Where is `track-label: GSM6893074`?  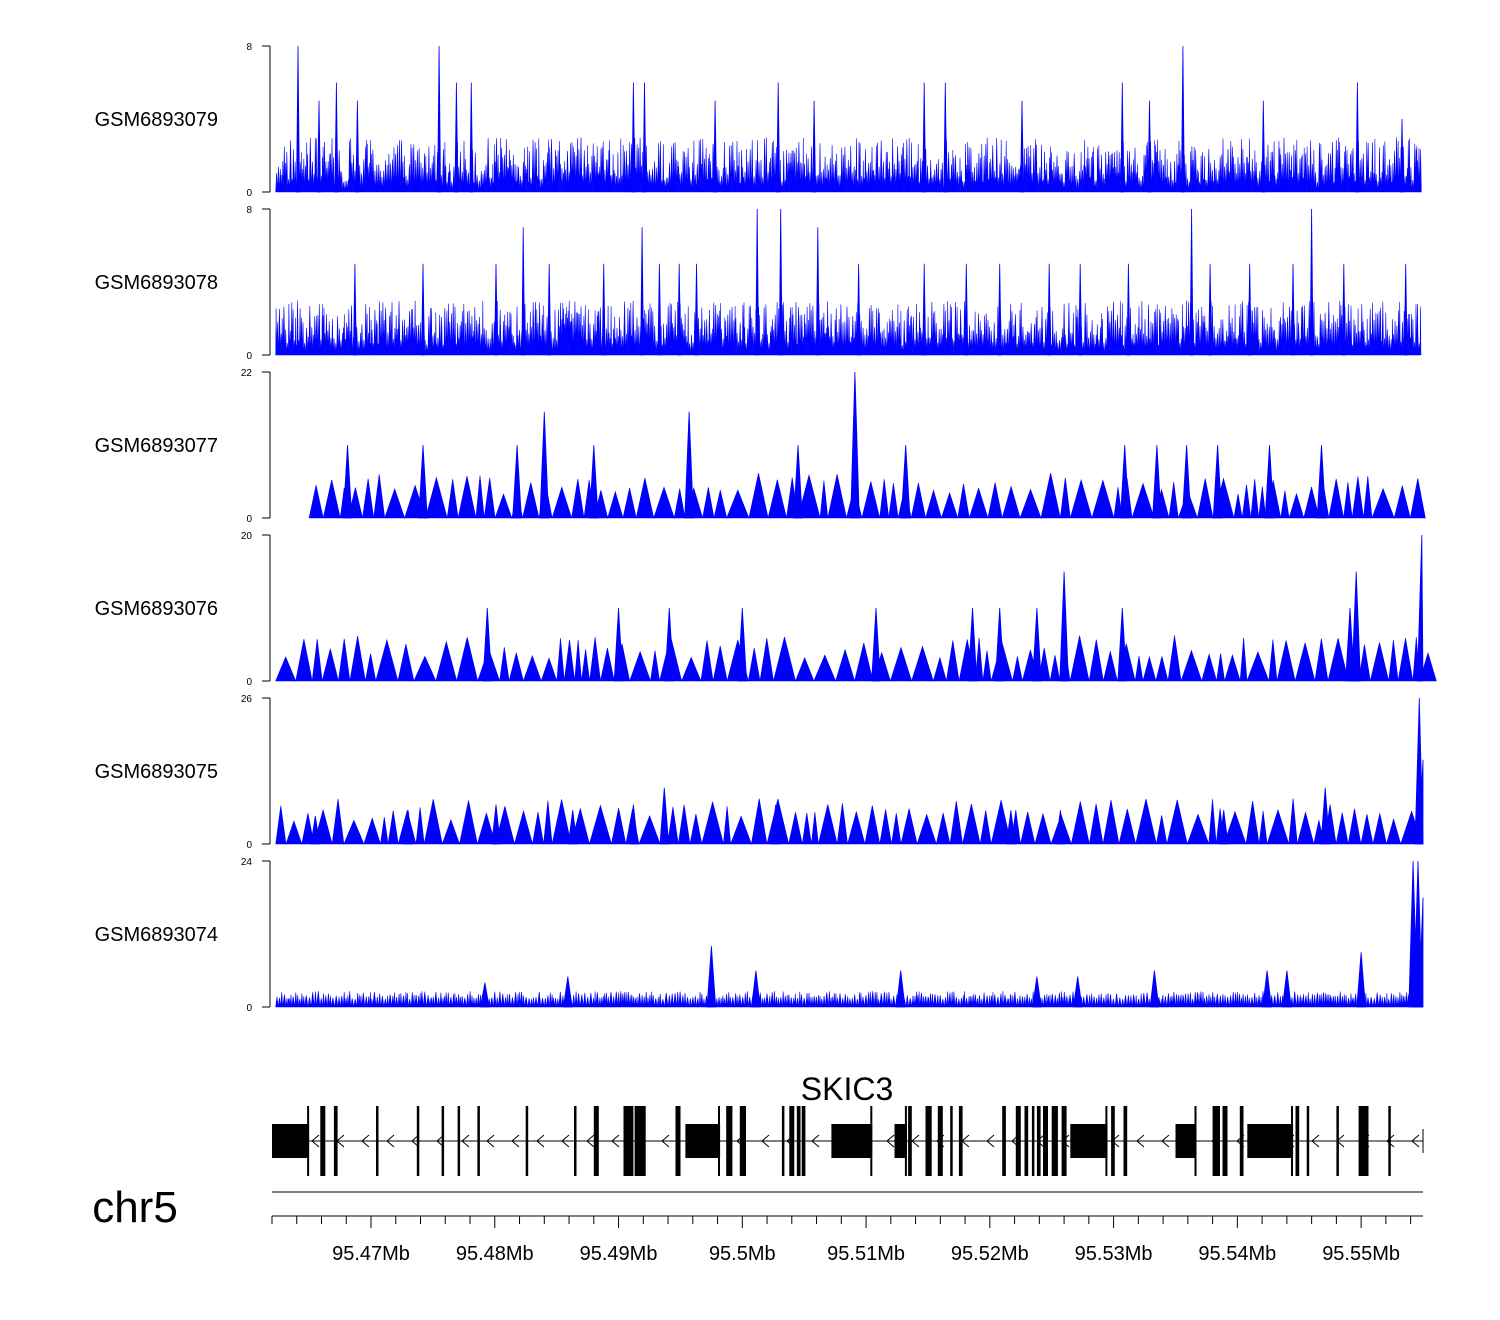
track-label: GSM6893074 is located at coordinates (156, 935).